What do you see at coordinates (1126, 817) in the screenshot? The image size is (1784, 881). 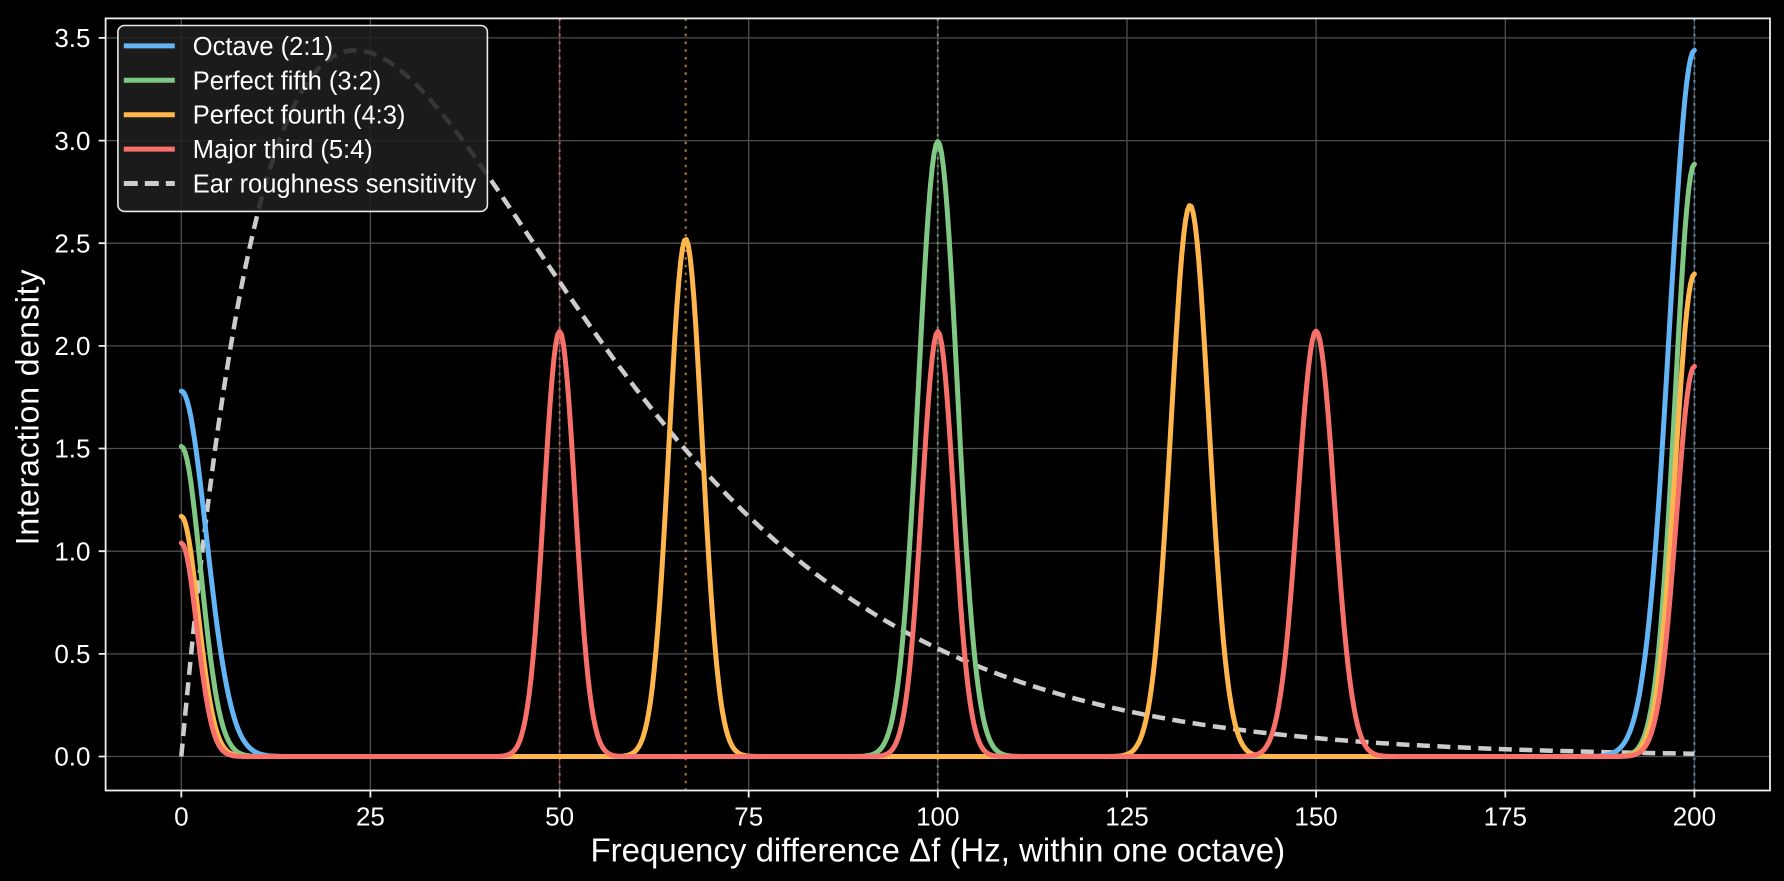 I see `svg-text: 125` at bounding box center [1126, 817].